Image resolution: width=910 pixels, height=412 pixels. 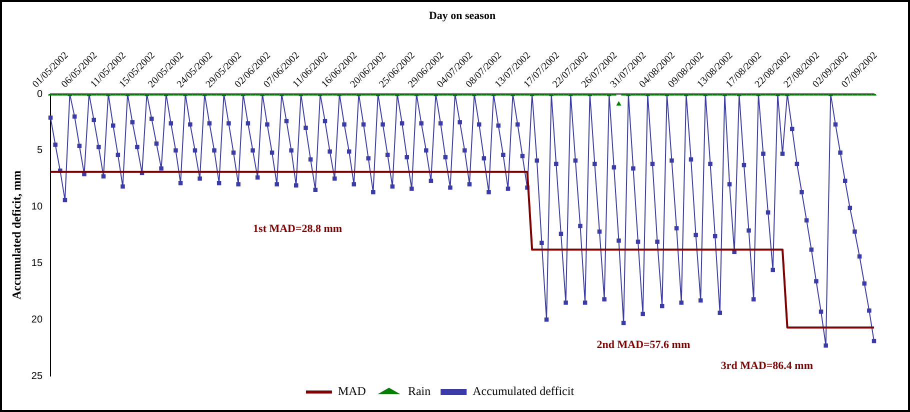 What do you see at coordinates (39, 150) in the screenshot?
I see `y-tick-label: 5` at bounding box center [39, 150].